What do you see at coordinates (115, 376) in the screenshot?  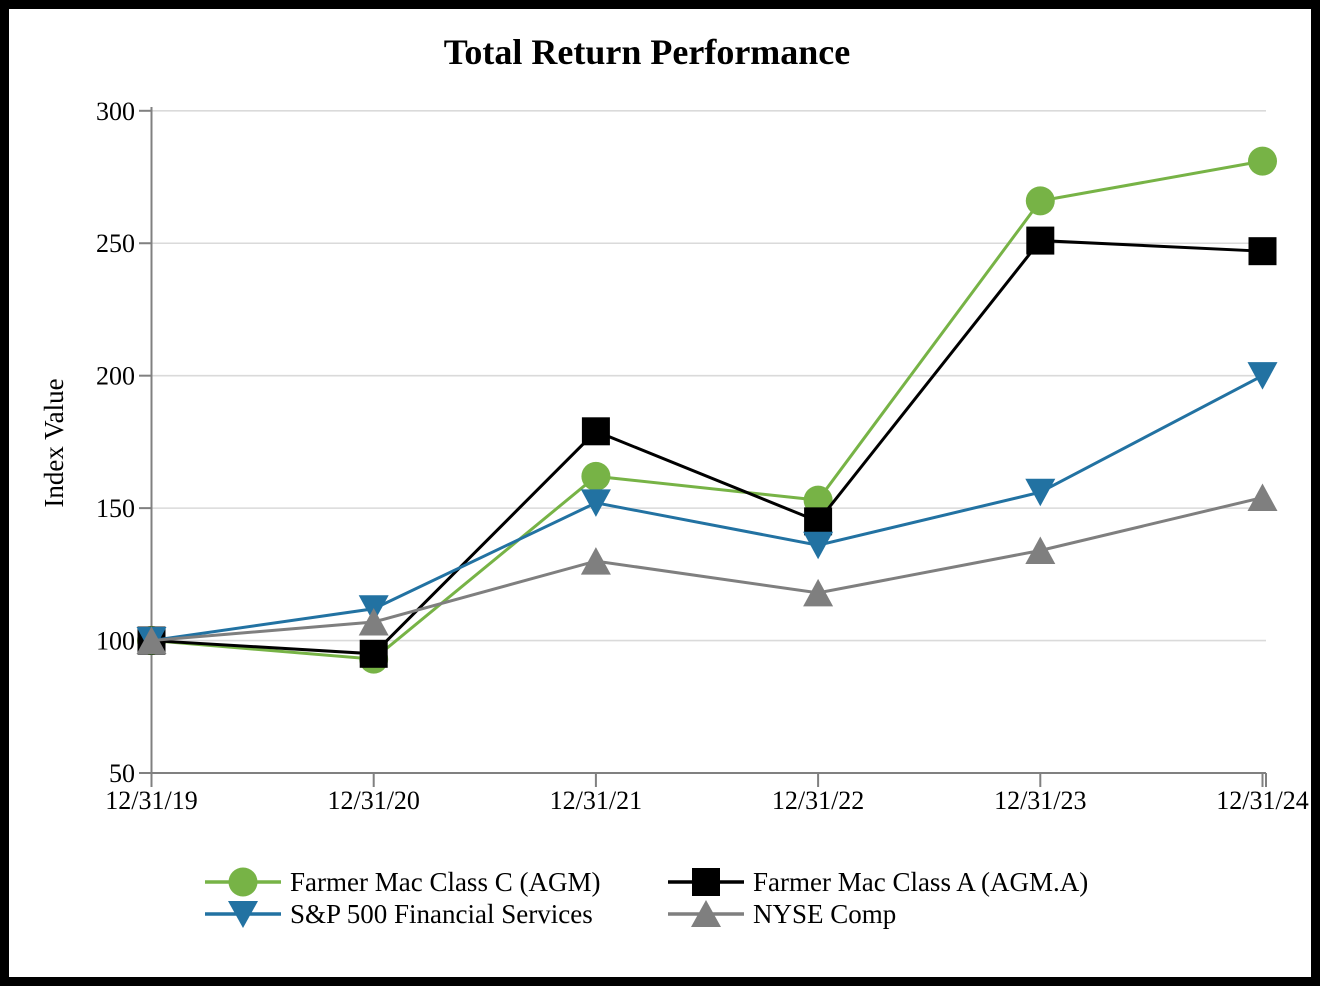 I see `svg-text: 200` at bounding box center [115, 376].